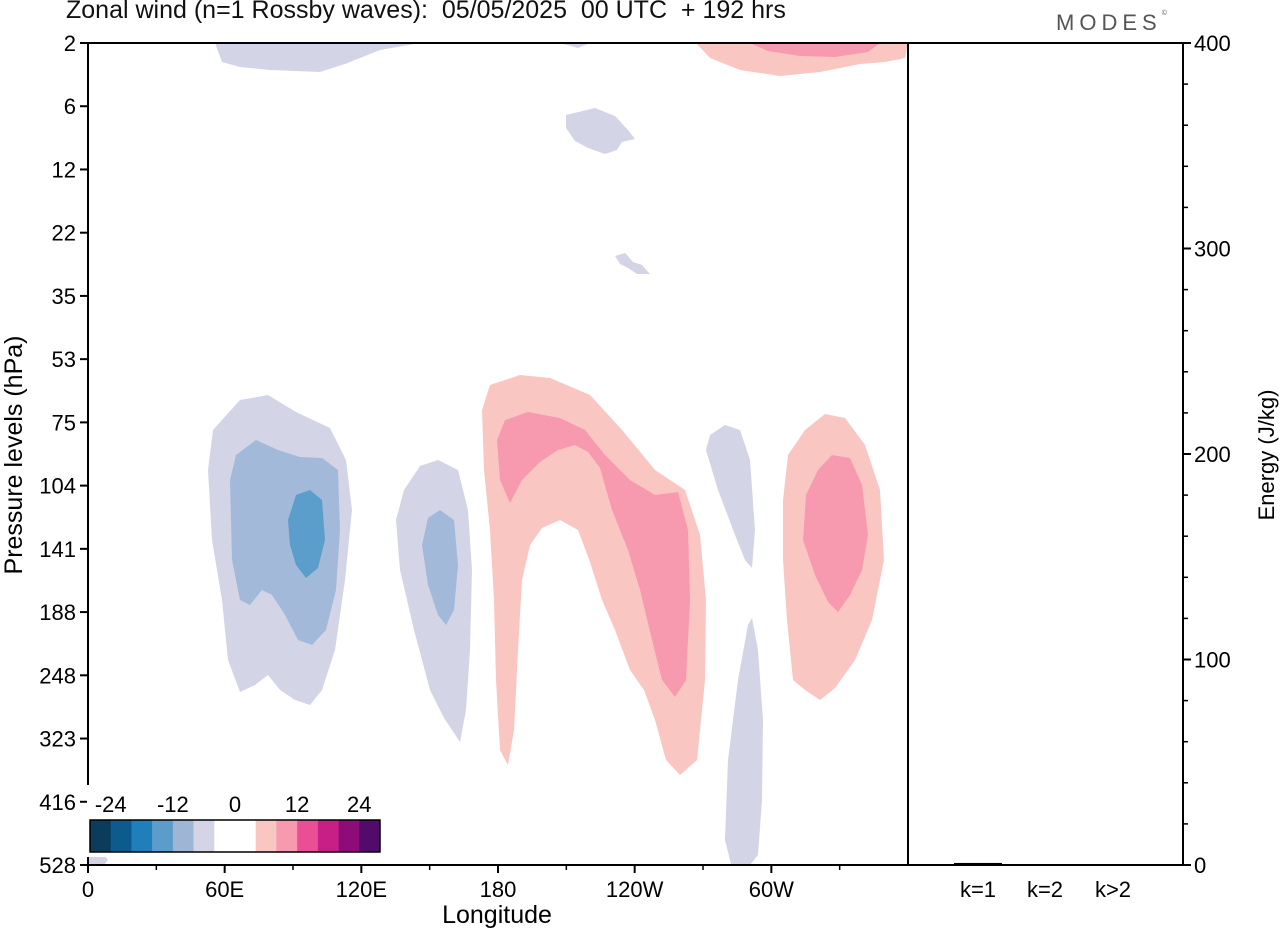 The image size is (1280, 930). Describe the element at coordinates (1109, 22) in the screenshot. I see `brand-text: MODES` at that location.